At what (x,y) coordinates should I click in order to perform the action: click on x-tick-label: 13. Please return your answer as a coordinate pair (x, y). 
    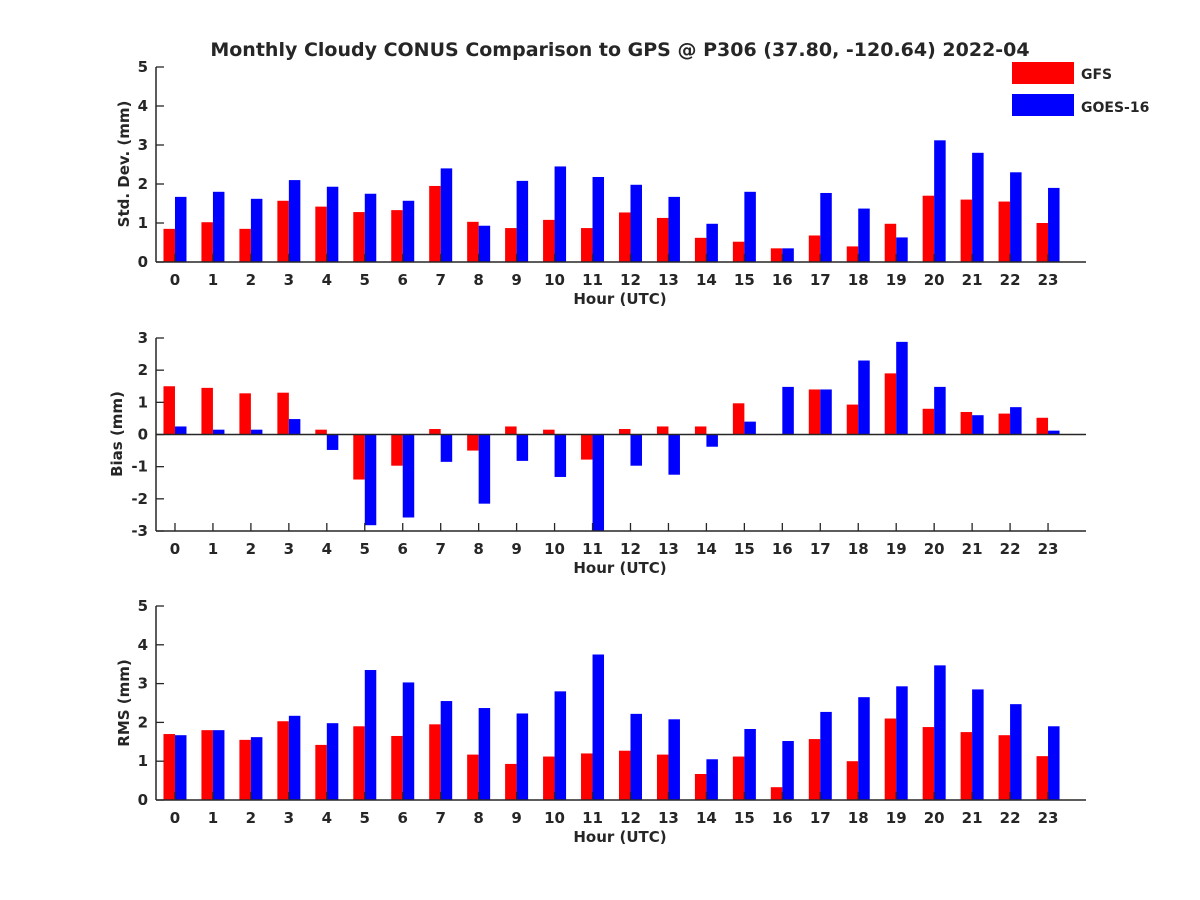
    Looking at the image, I should click on (668, 818).